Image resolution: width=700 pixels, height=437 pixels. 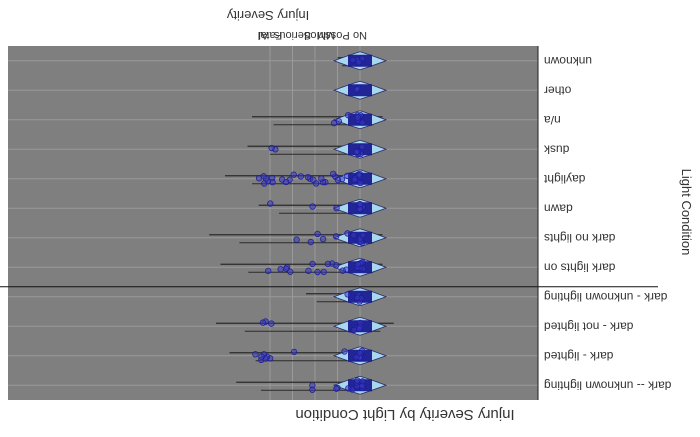 What do you see at coordinates (404, 414) in the screenshot?
I see `chart-title: Injury Severity by Light Condition` at bounding box center [404, 414].